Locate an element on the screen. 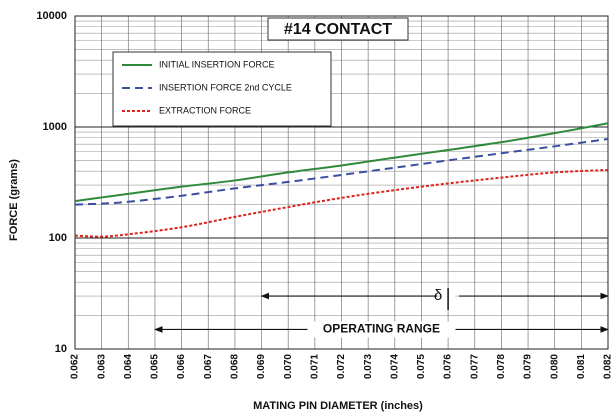 The height and width of the screenshot is (414, 611). x-tick-label: 0.074 is located at coordinates (394, 366).